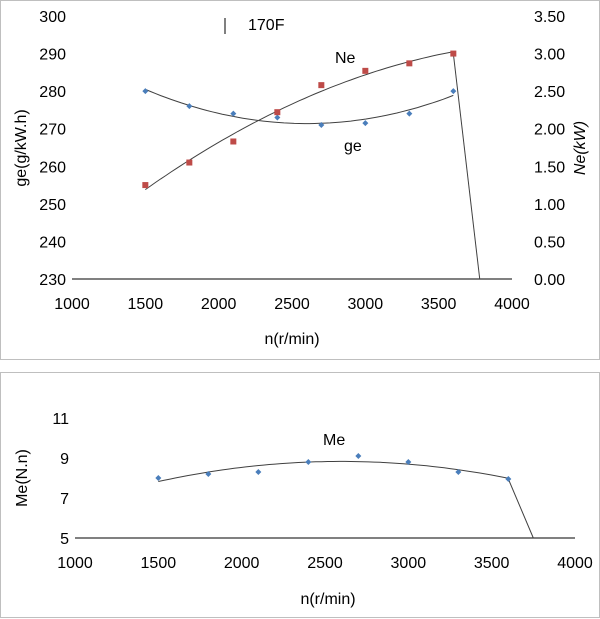 Image resolution: width=600 pixels, height=619 pixels. I want to click on x-axis-label-bottom: n(r/min), so click(327, 599).